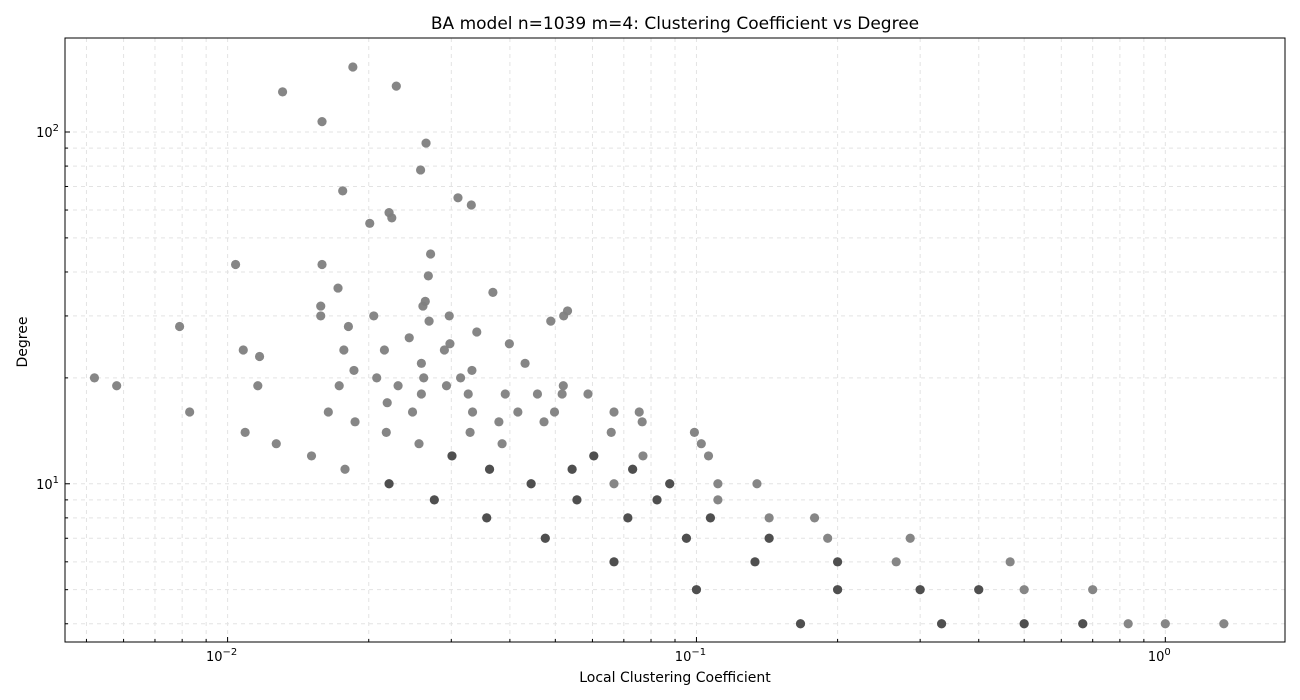  I want to click on x-tick-exponent: −1, so click(698, 652).